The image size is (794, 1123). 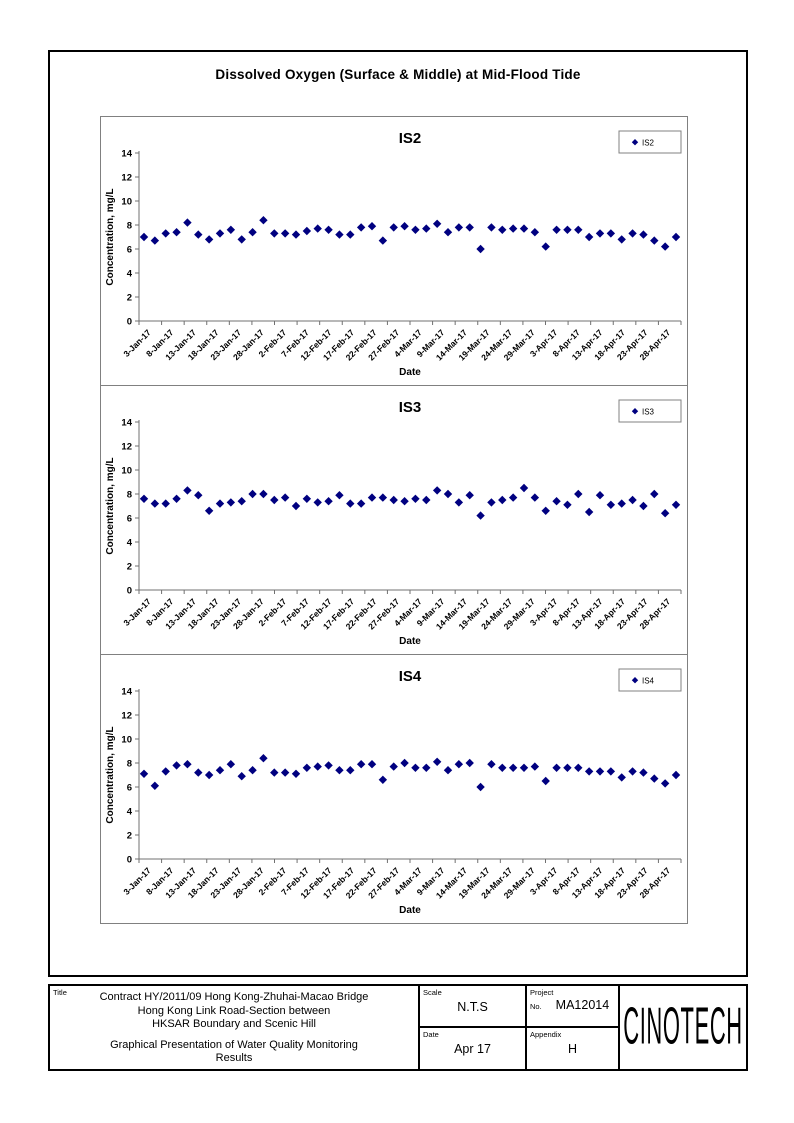 I want to click on chart-title: IS4, so click(x=410, y=676).